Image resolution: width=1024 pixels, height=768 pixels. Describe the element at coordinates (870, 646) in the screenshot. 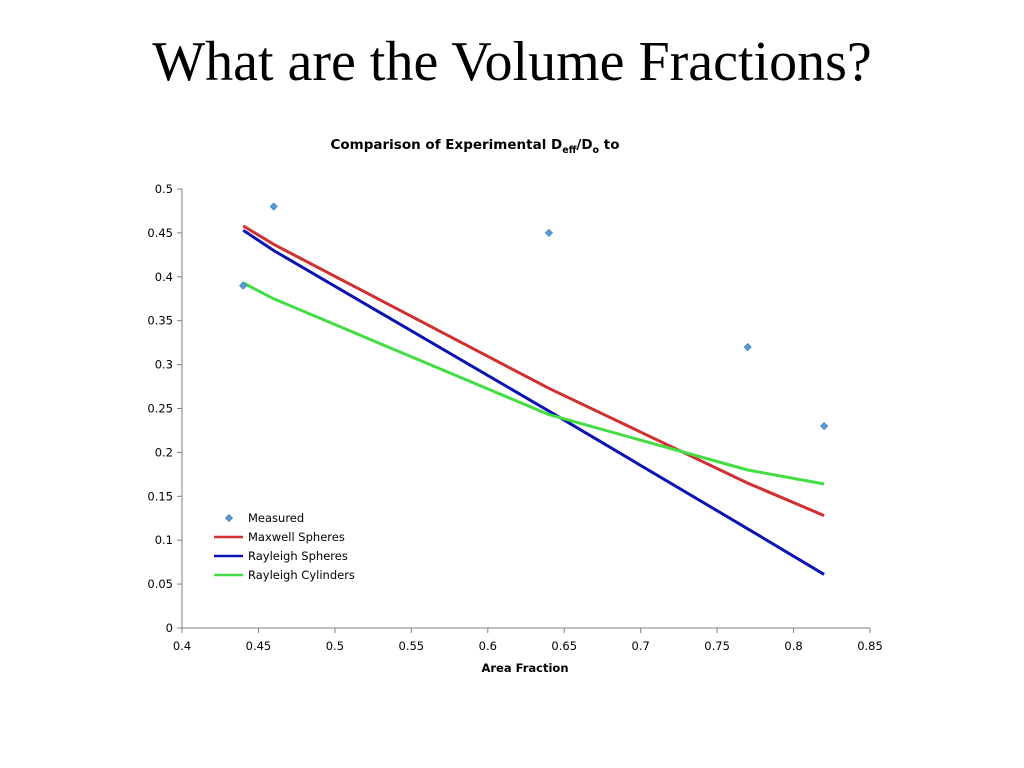

I see `x-tick-label: 0.85` at that location.